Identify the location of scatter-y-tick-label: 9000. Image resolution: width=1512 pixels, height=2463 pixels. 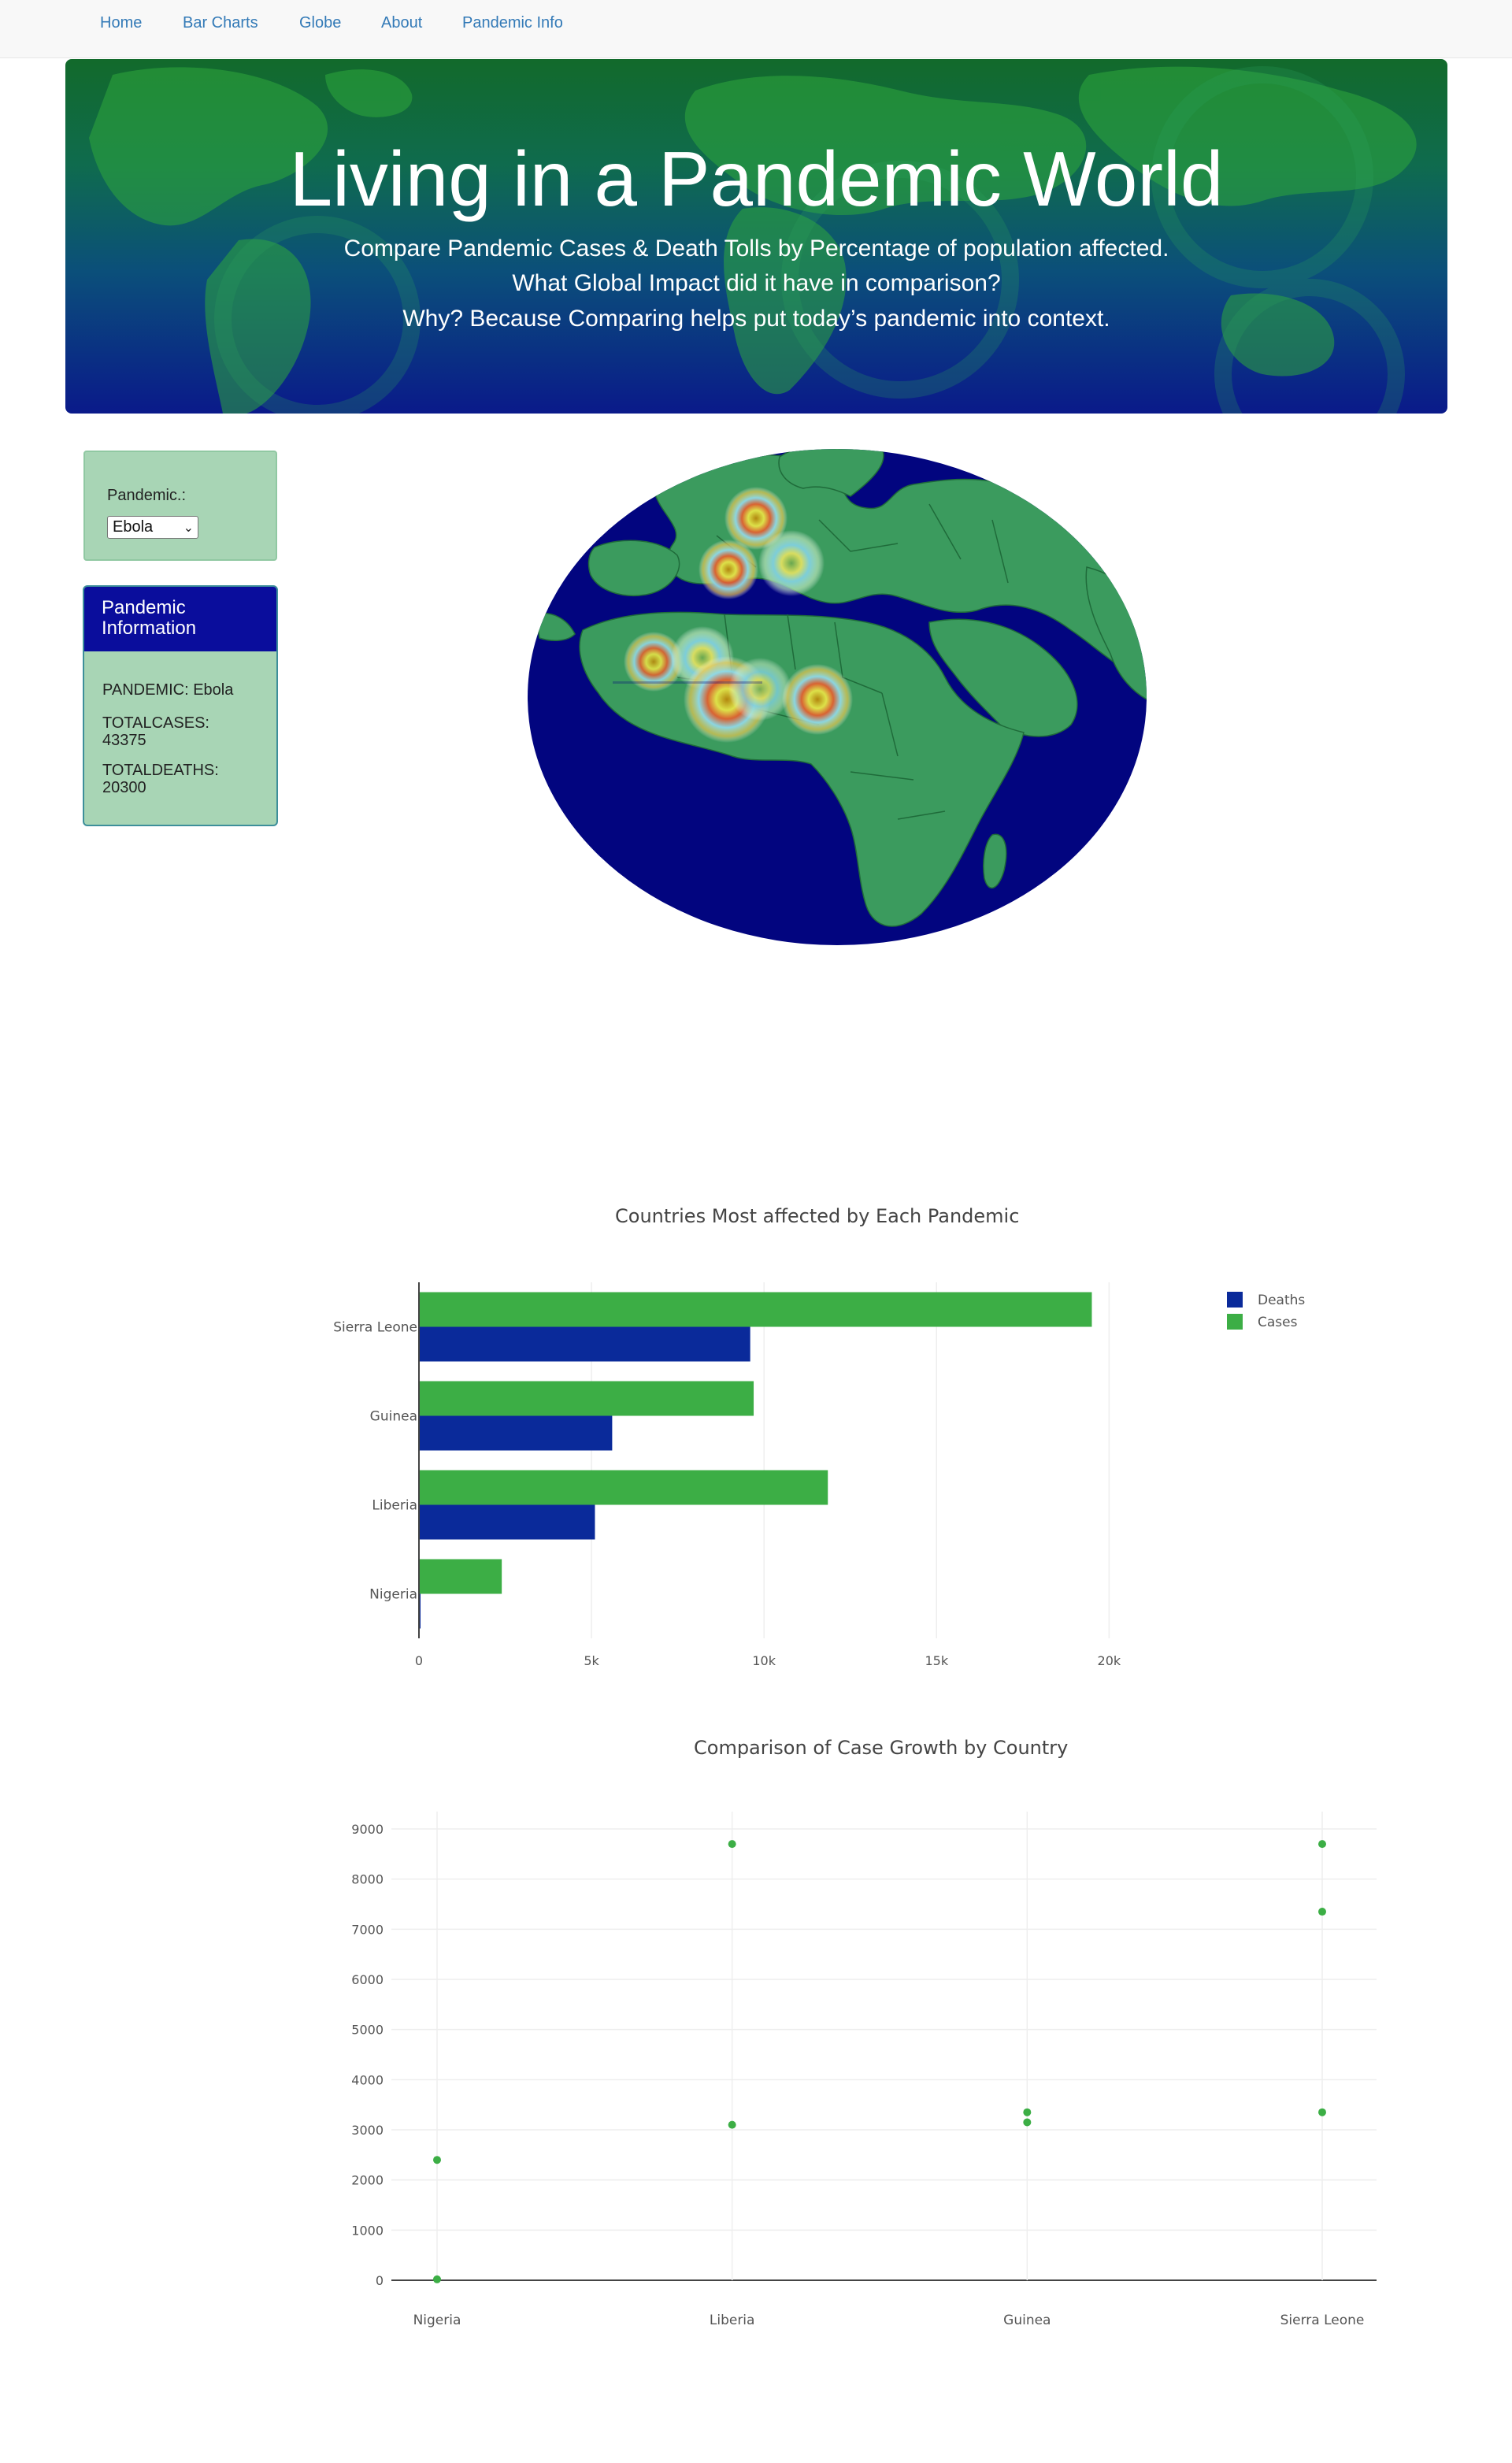
(367, 1830).